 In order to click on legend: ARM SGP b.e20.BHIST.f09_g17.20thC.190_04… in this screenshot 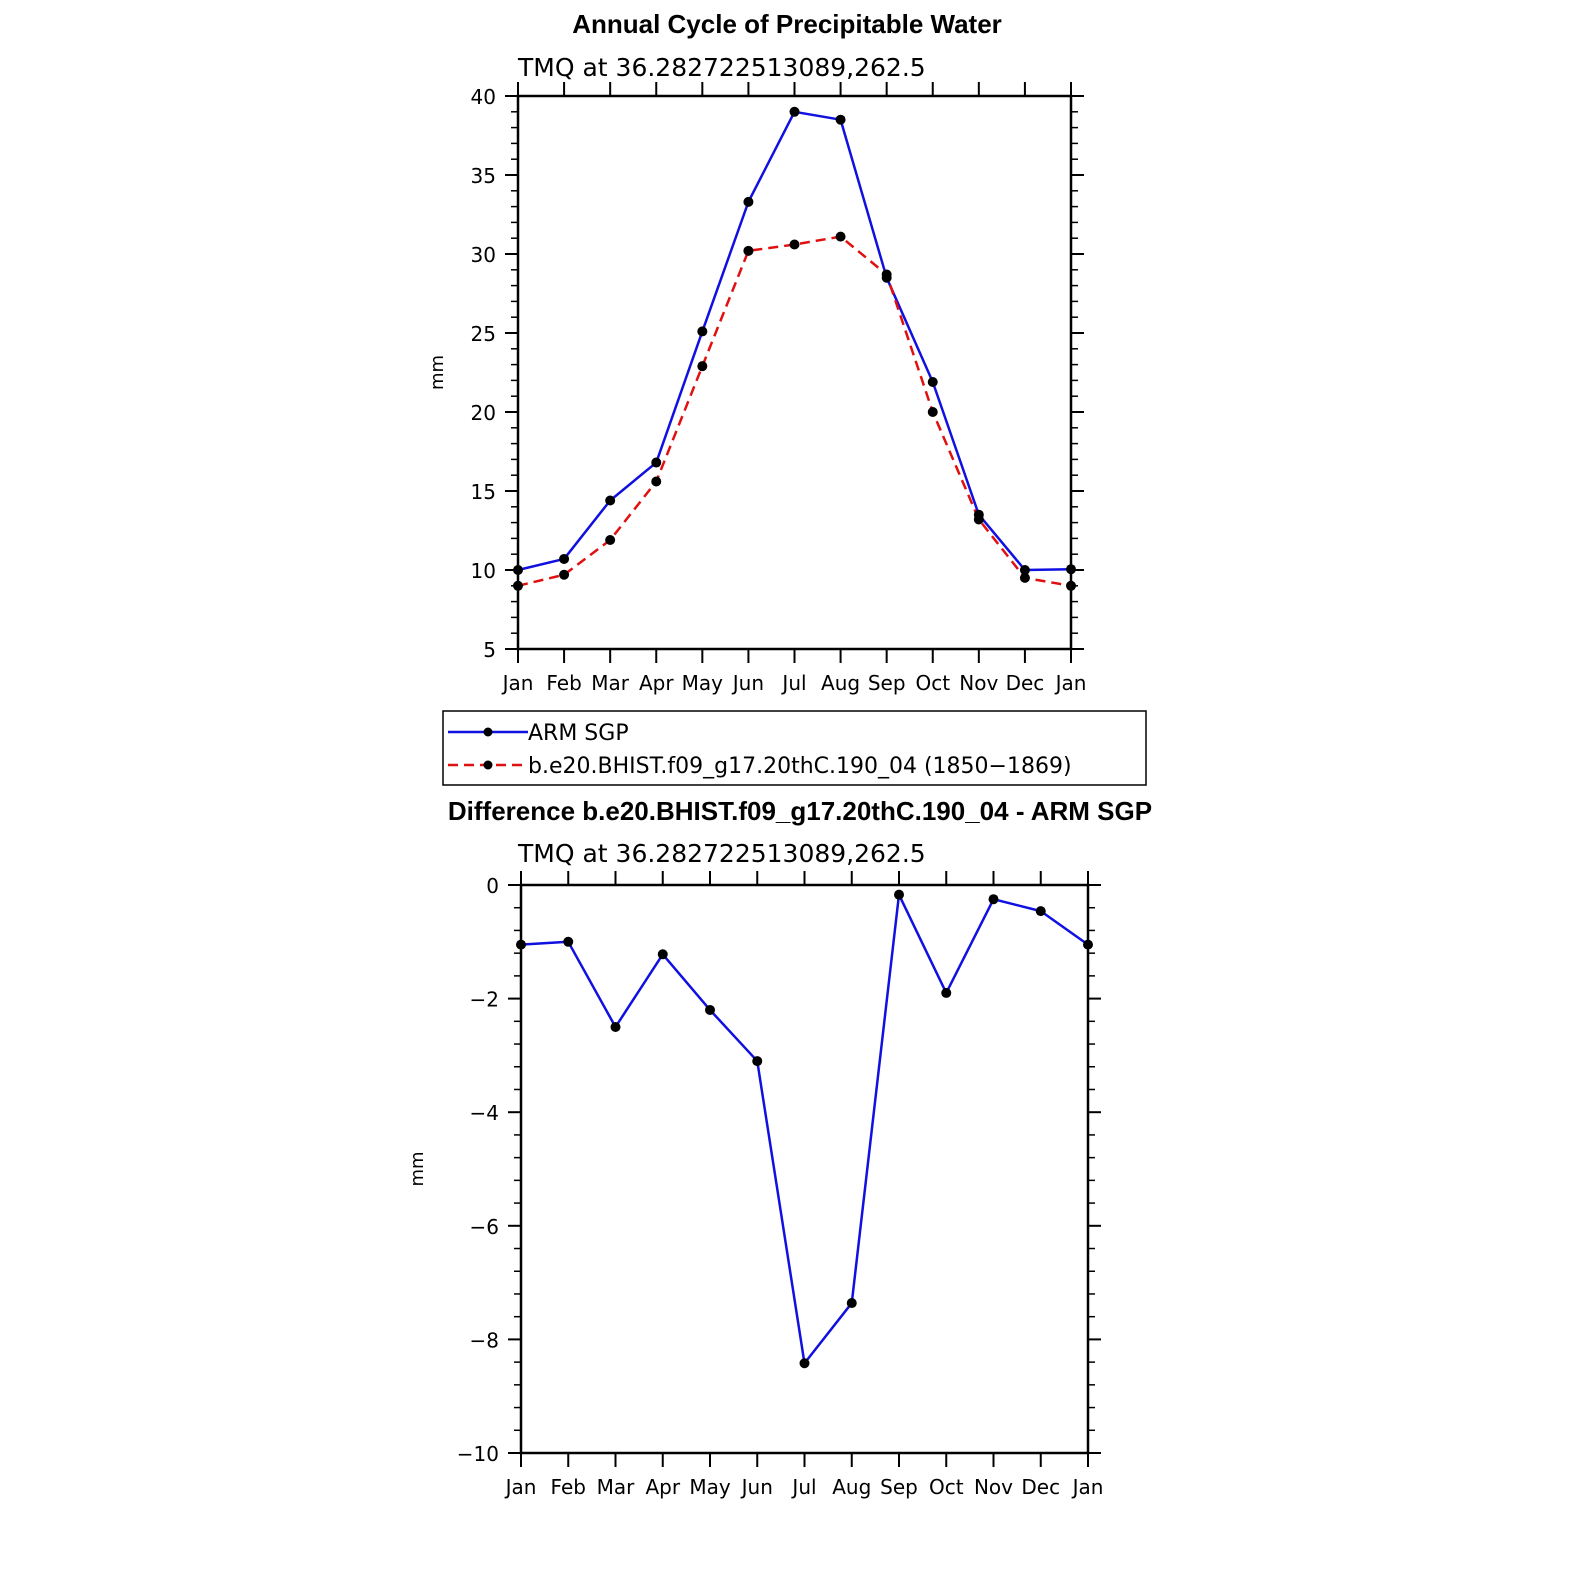, I will do `click(794, 748)`.